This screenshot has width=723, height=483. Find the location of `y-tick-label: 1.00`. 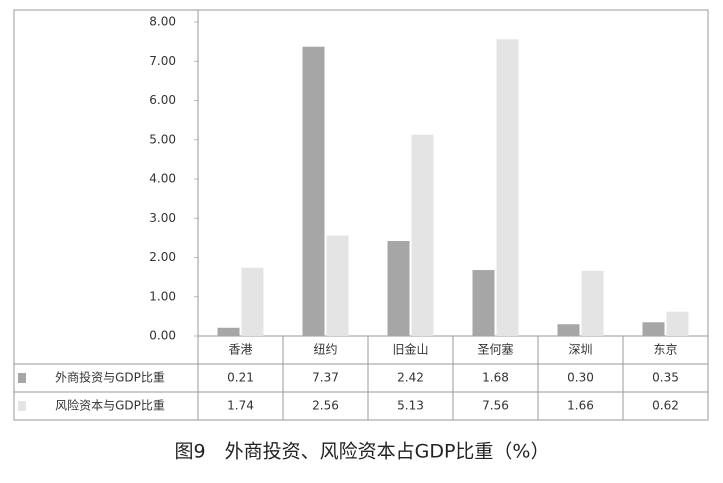

y-tick-label: 1.00 is located at coordinates (162, 296).